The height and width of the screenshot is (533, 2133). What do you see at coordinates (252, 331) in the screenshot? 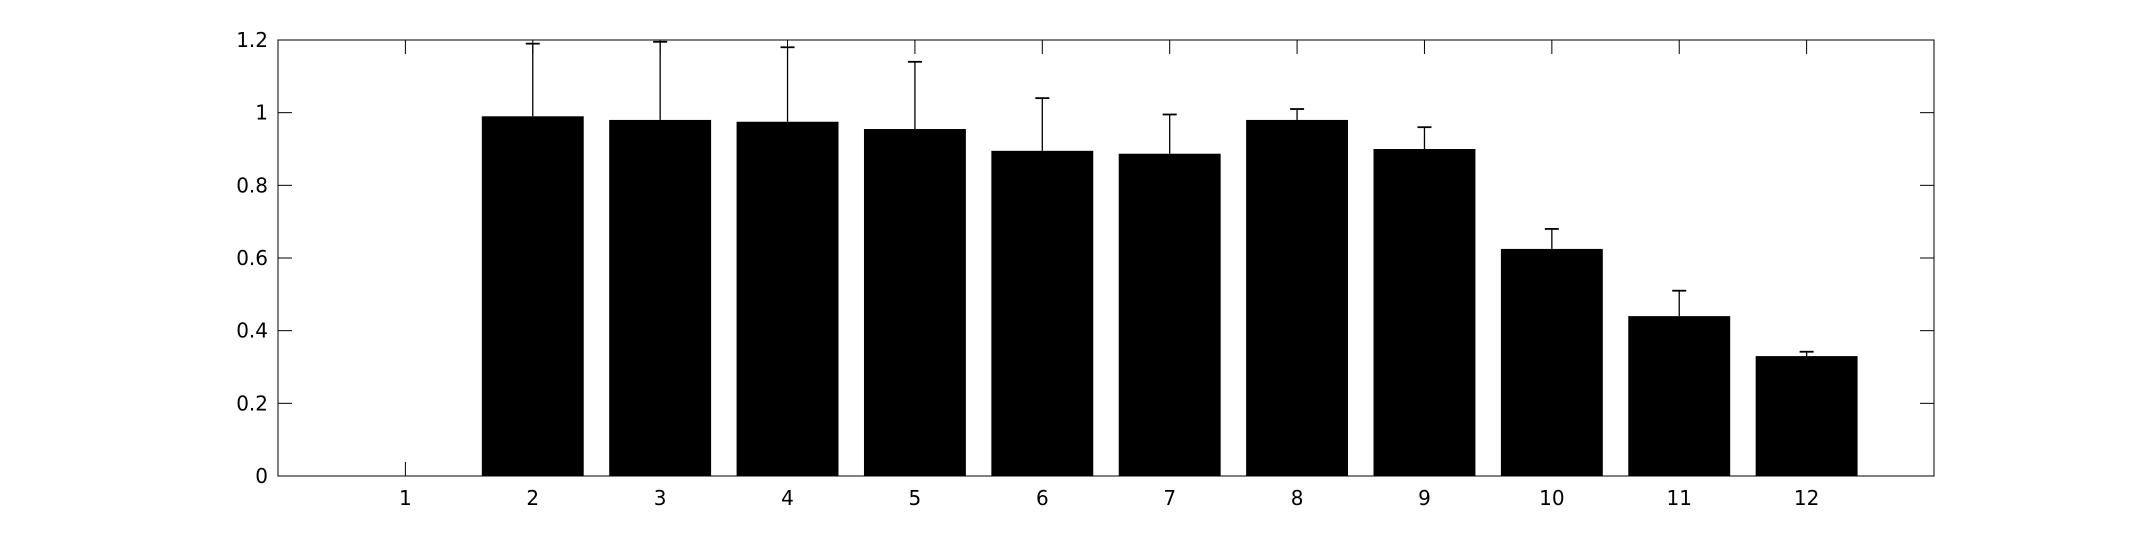
I see `y-tick-label: 0.4` at bounding box center [252, 331].